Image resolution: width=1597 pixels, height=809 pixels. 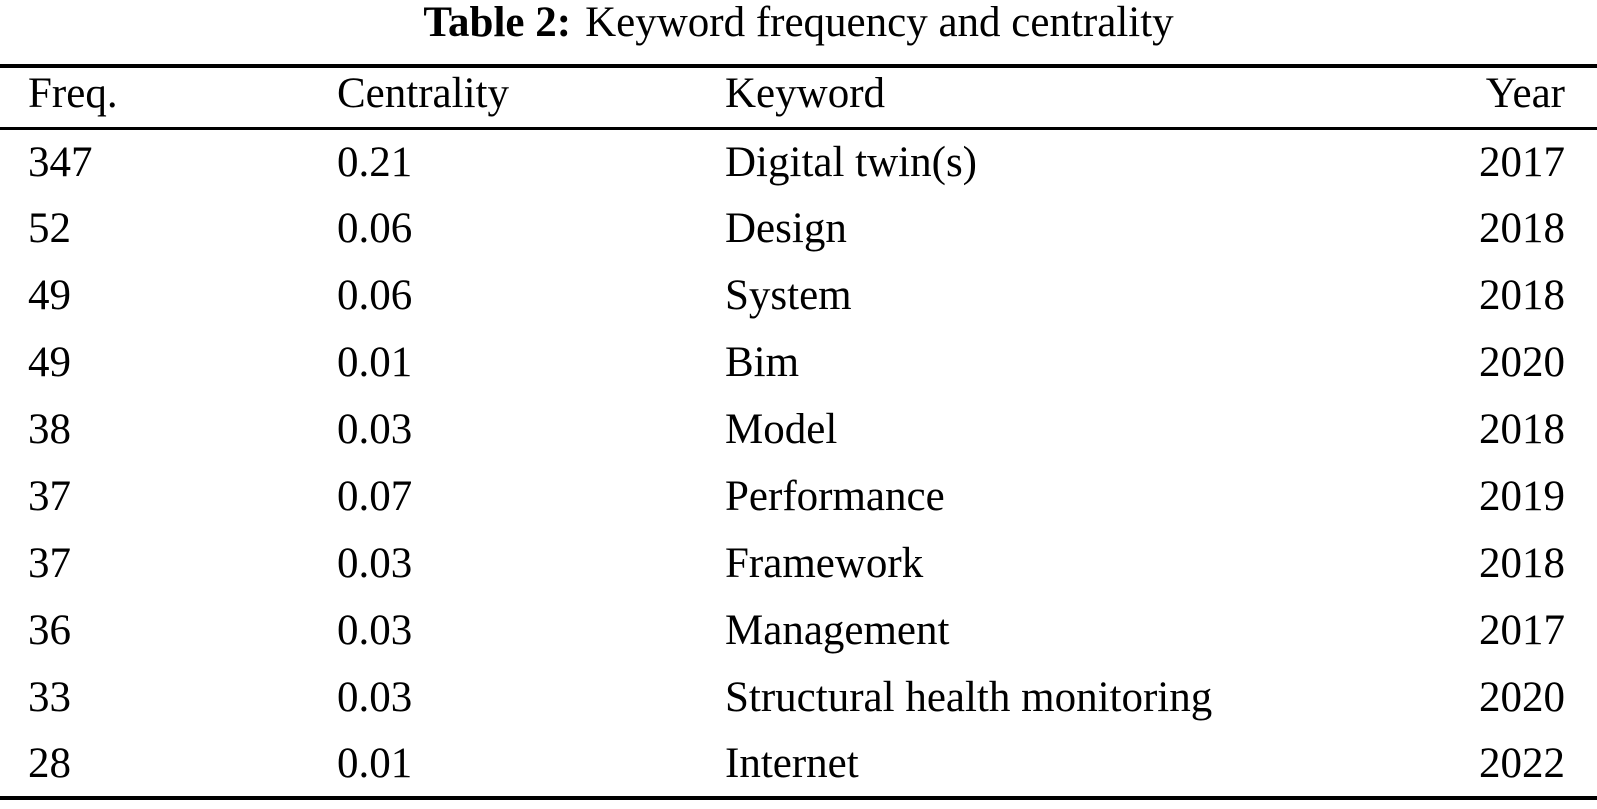 What do you see at coordinates (824, 563) in the screenshot?
I see `cell-keyword: Framework` at bounding box center [824, 563].